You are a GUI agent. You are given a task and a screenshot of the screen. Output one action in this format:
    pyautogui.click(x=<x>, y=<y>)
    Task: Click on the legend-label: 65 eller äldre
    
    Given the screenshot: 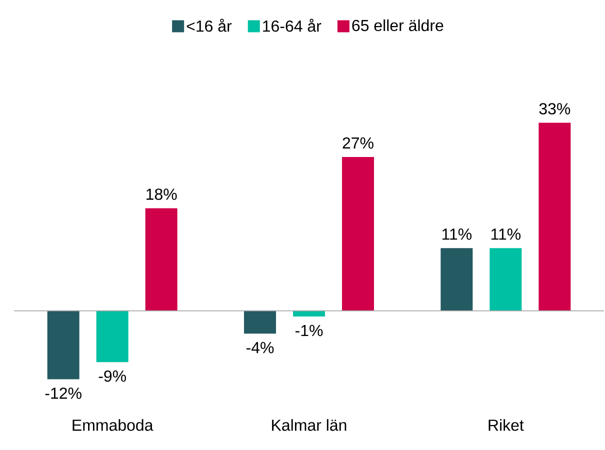 What is the action you would take?
    pyautogui.click(x=398, y=25)
    